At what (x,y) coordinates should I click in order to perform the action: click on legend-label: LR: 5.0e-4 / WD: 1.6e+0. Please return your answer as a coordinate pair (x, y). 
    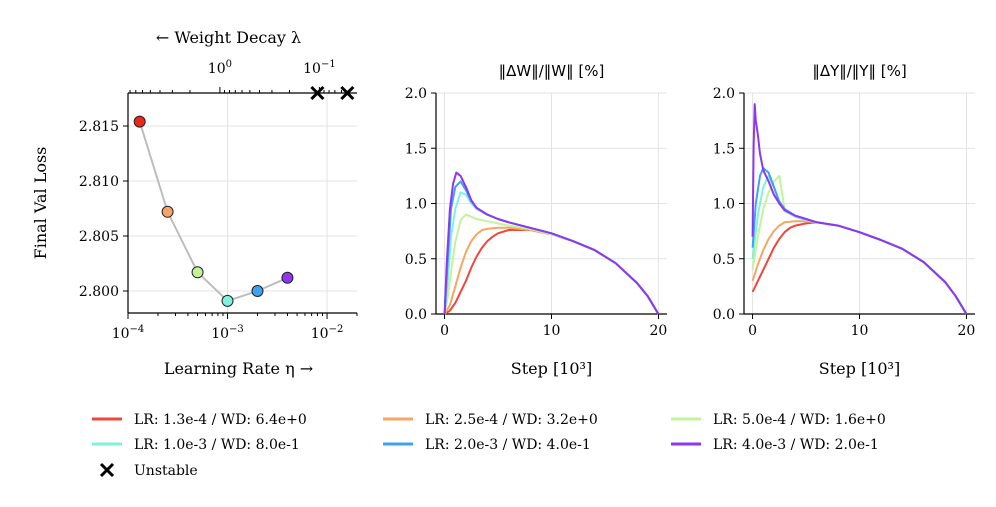
    Looking at the image, I should click on (799, 420).